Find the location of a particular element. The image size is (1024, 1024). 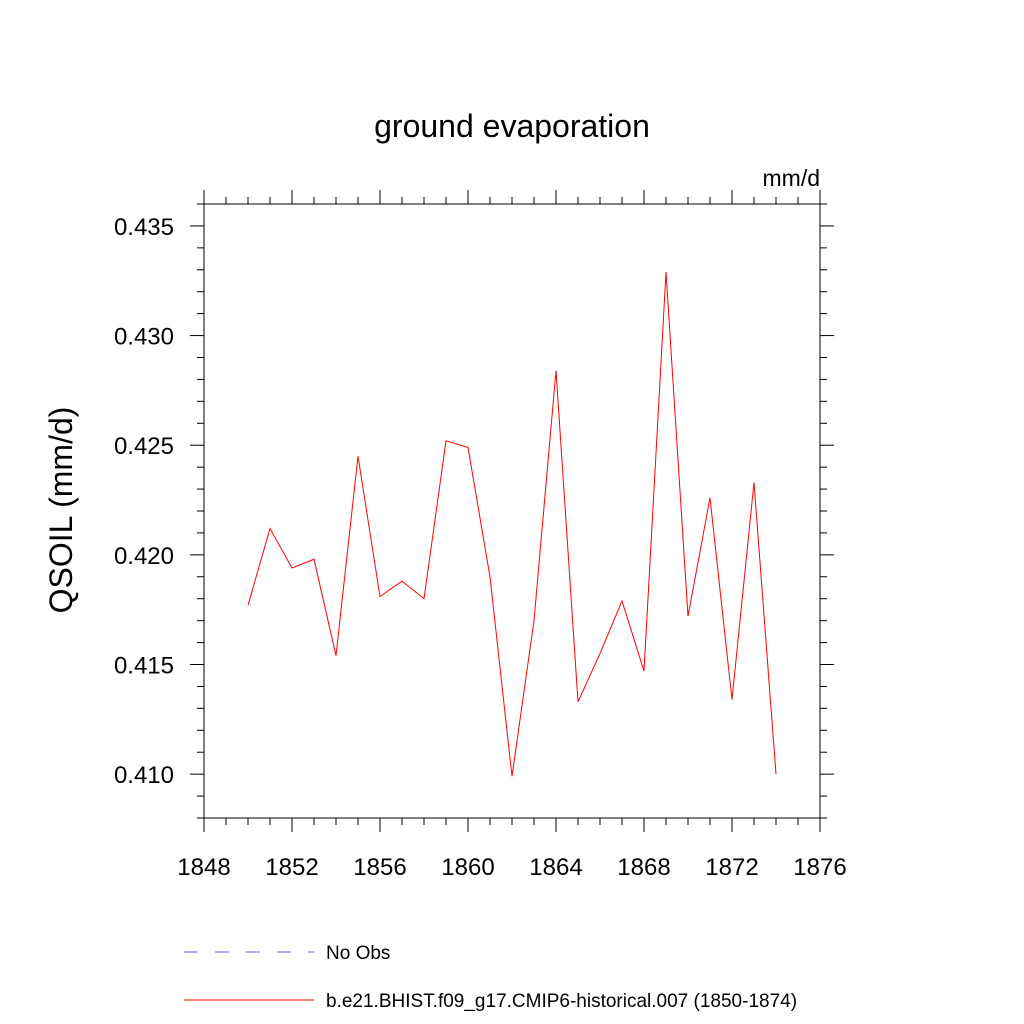

chart-title: ground evaporation is located at coordinates (512, 126).